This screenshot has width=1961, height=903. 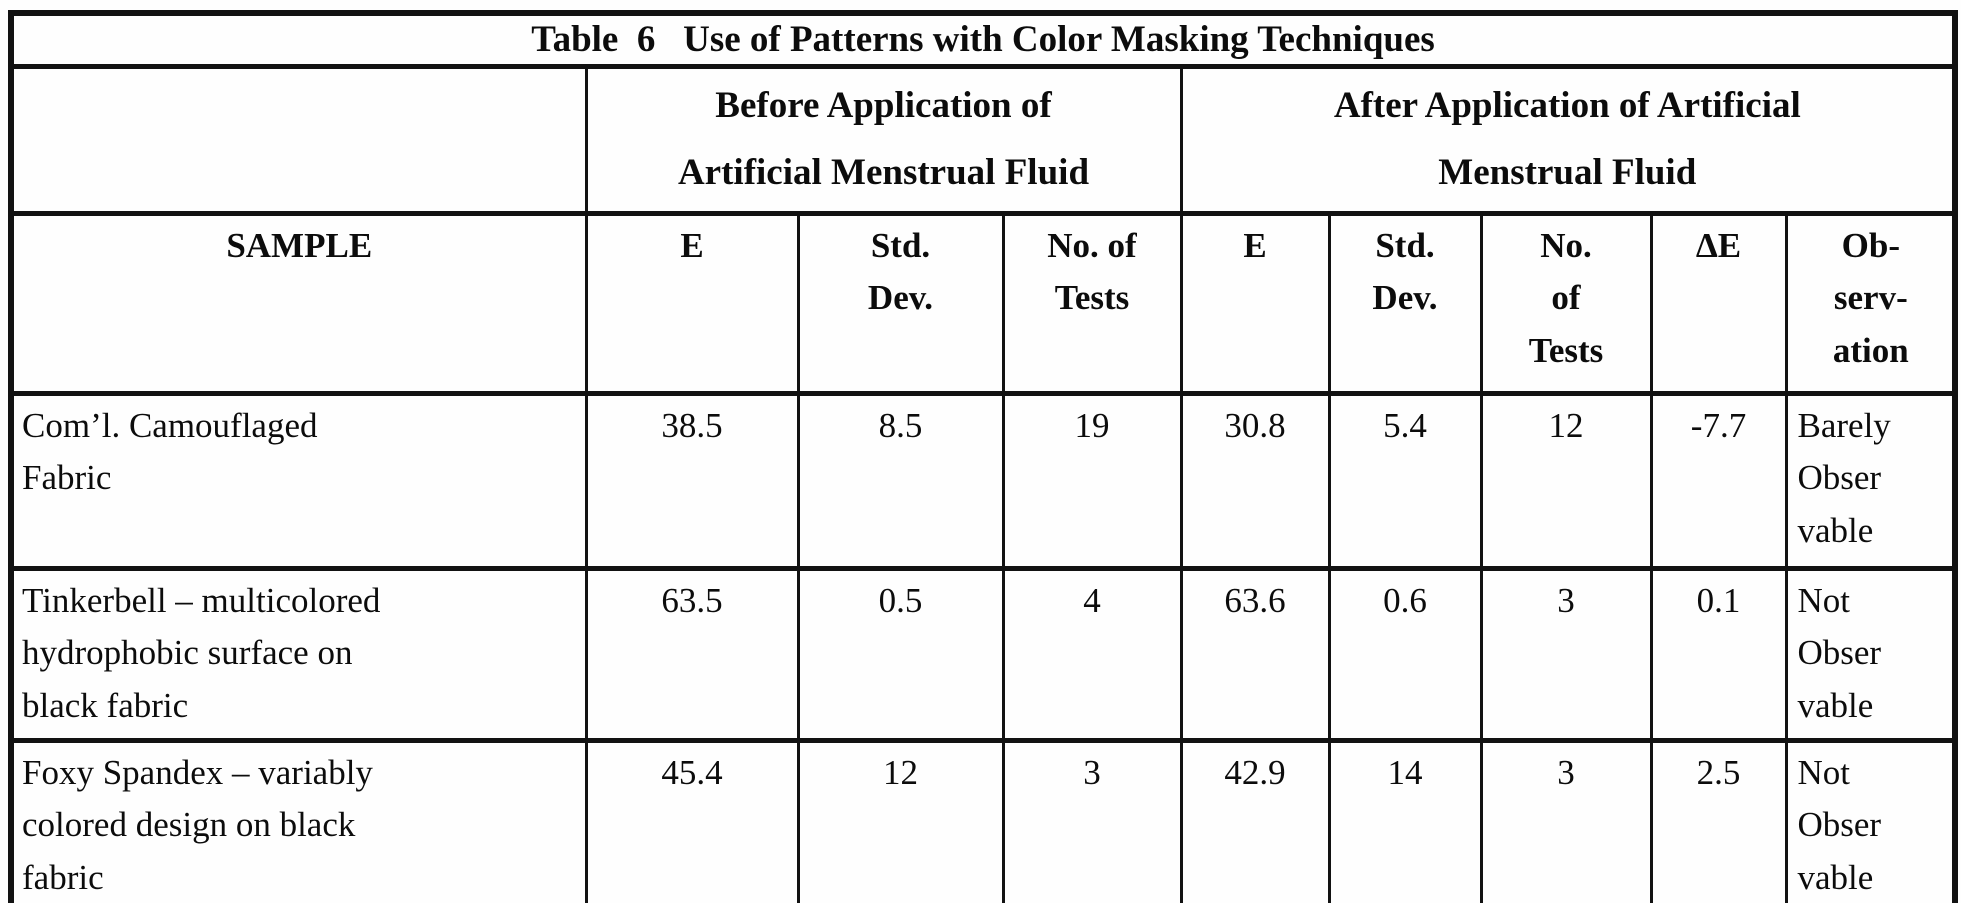 What do you see at coordinates (1566, 303) in the screenshot?
I see `column-header-after-no-of-tests: No. of Tests` at bounding box center [1566, 303].